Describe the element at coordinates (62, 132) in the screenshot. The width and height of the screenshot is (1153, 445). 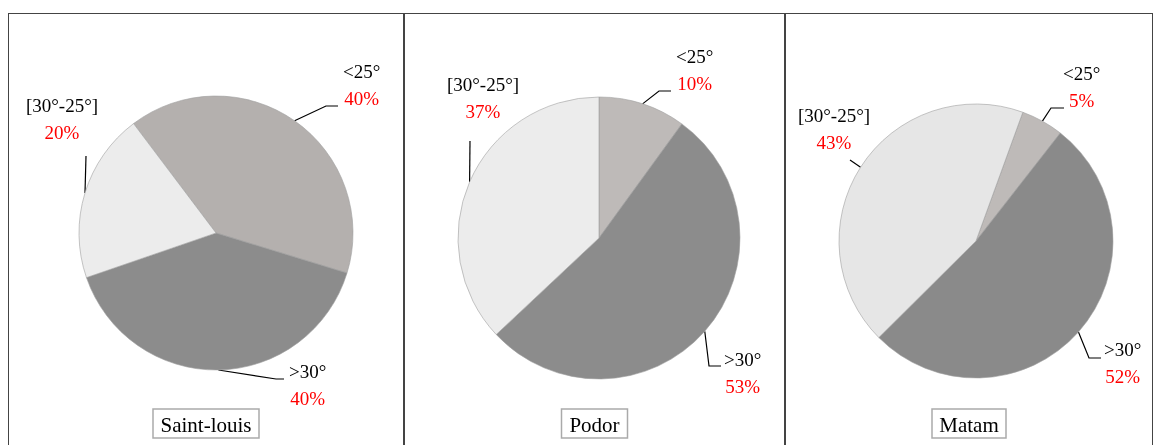
I see `data-label: 20%` at that location.